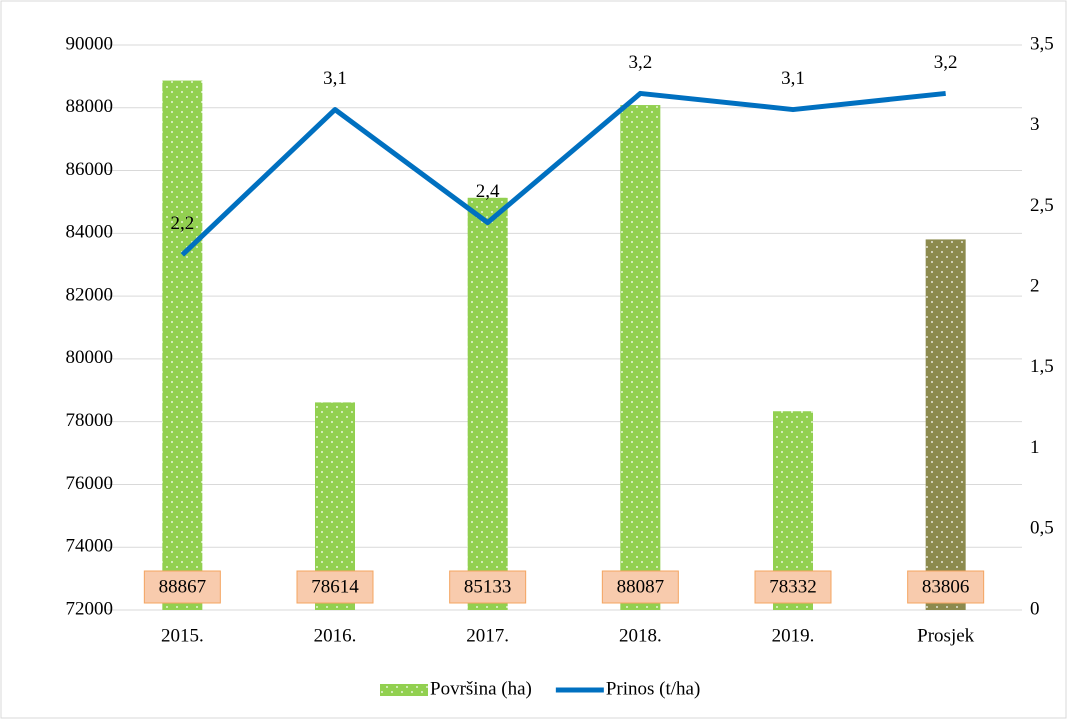  I want to click on data-label: 78614, so click(335, 586).